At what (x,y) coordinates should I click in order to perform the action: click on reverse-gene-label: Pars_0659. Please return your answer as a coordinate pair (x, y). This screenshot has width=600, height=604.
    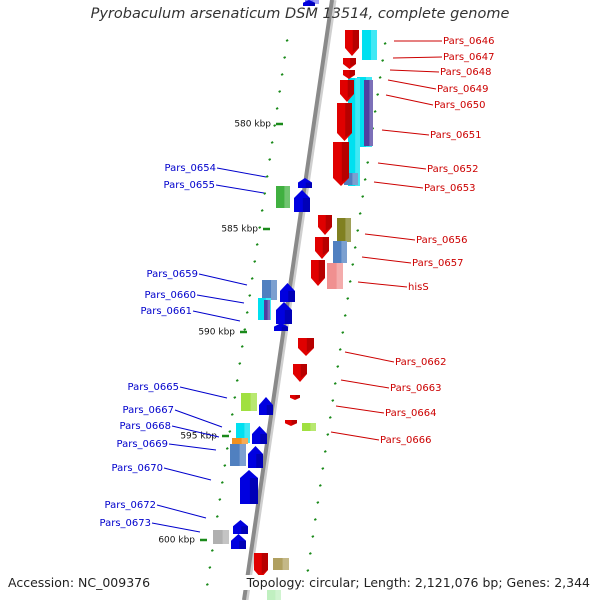
    Looking at the image, I should click on (172, 274).